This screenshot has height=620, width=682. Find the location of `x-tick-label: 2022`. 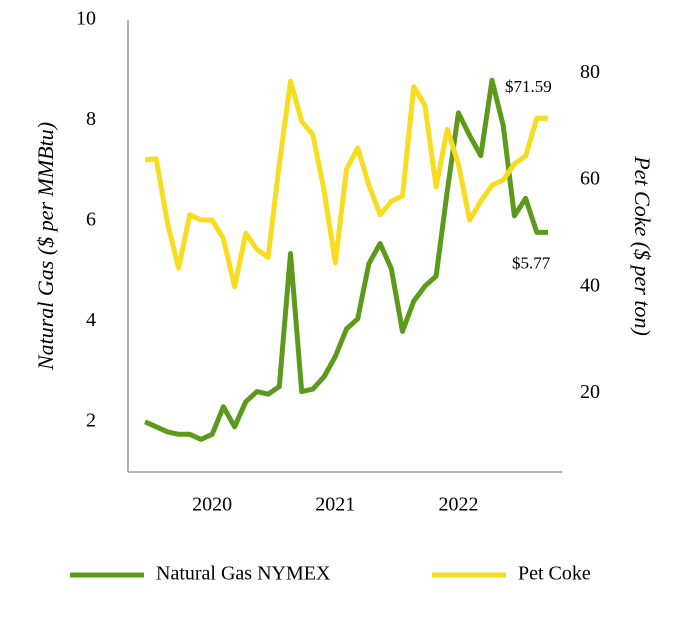

x-tick-label: 2022 is located at coordinates (458, 505).